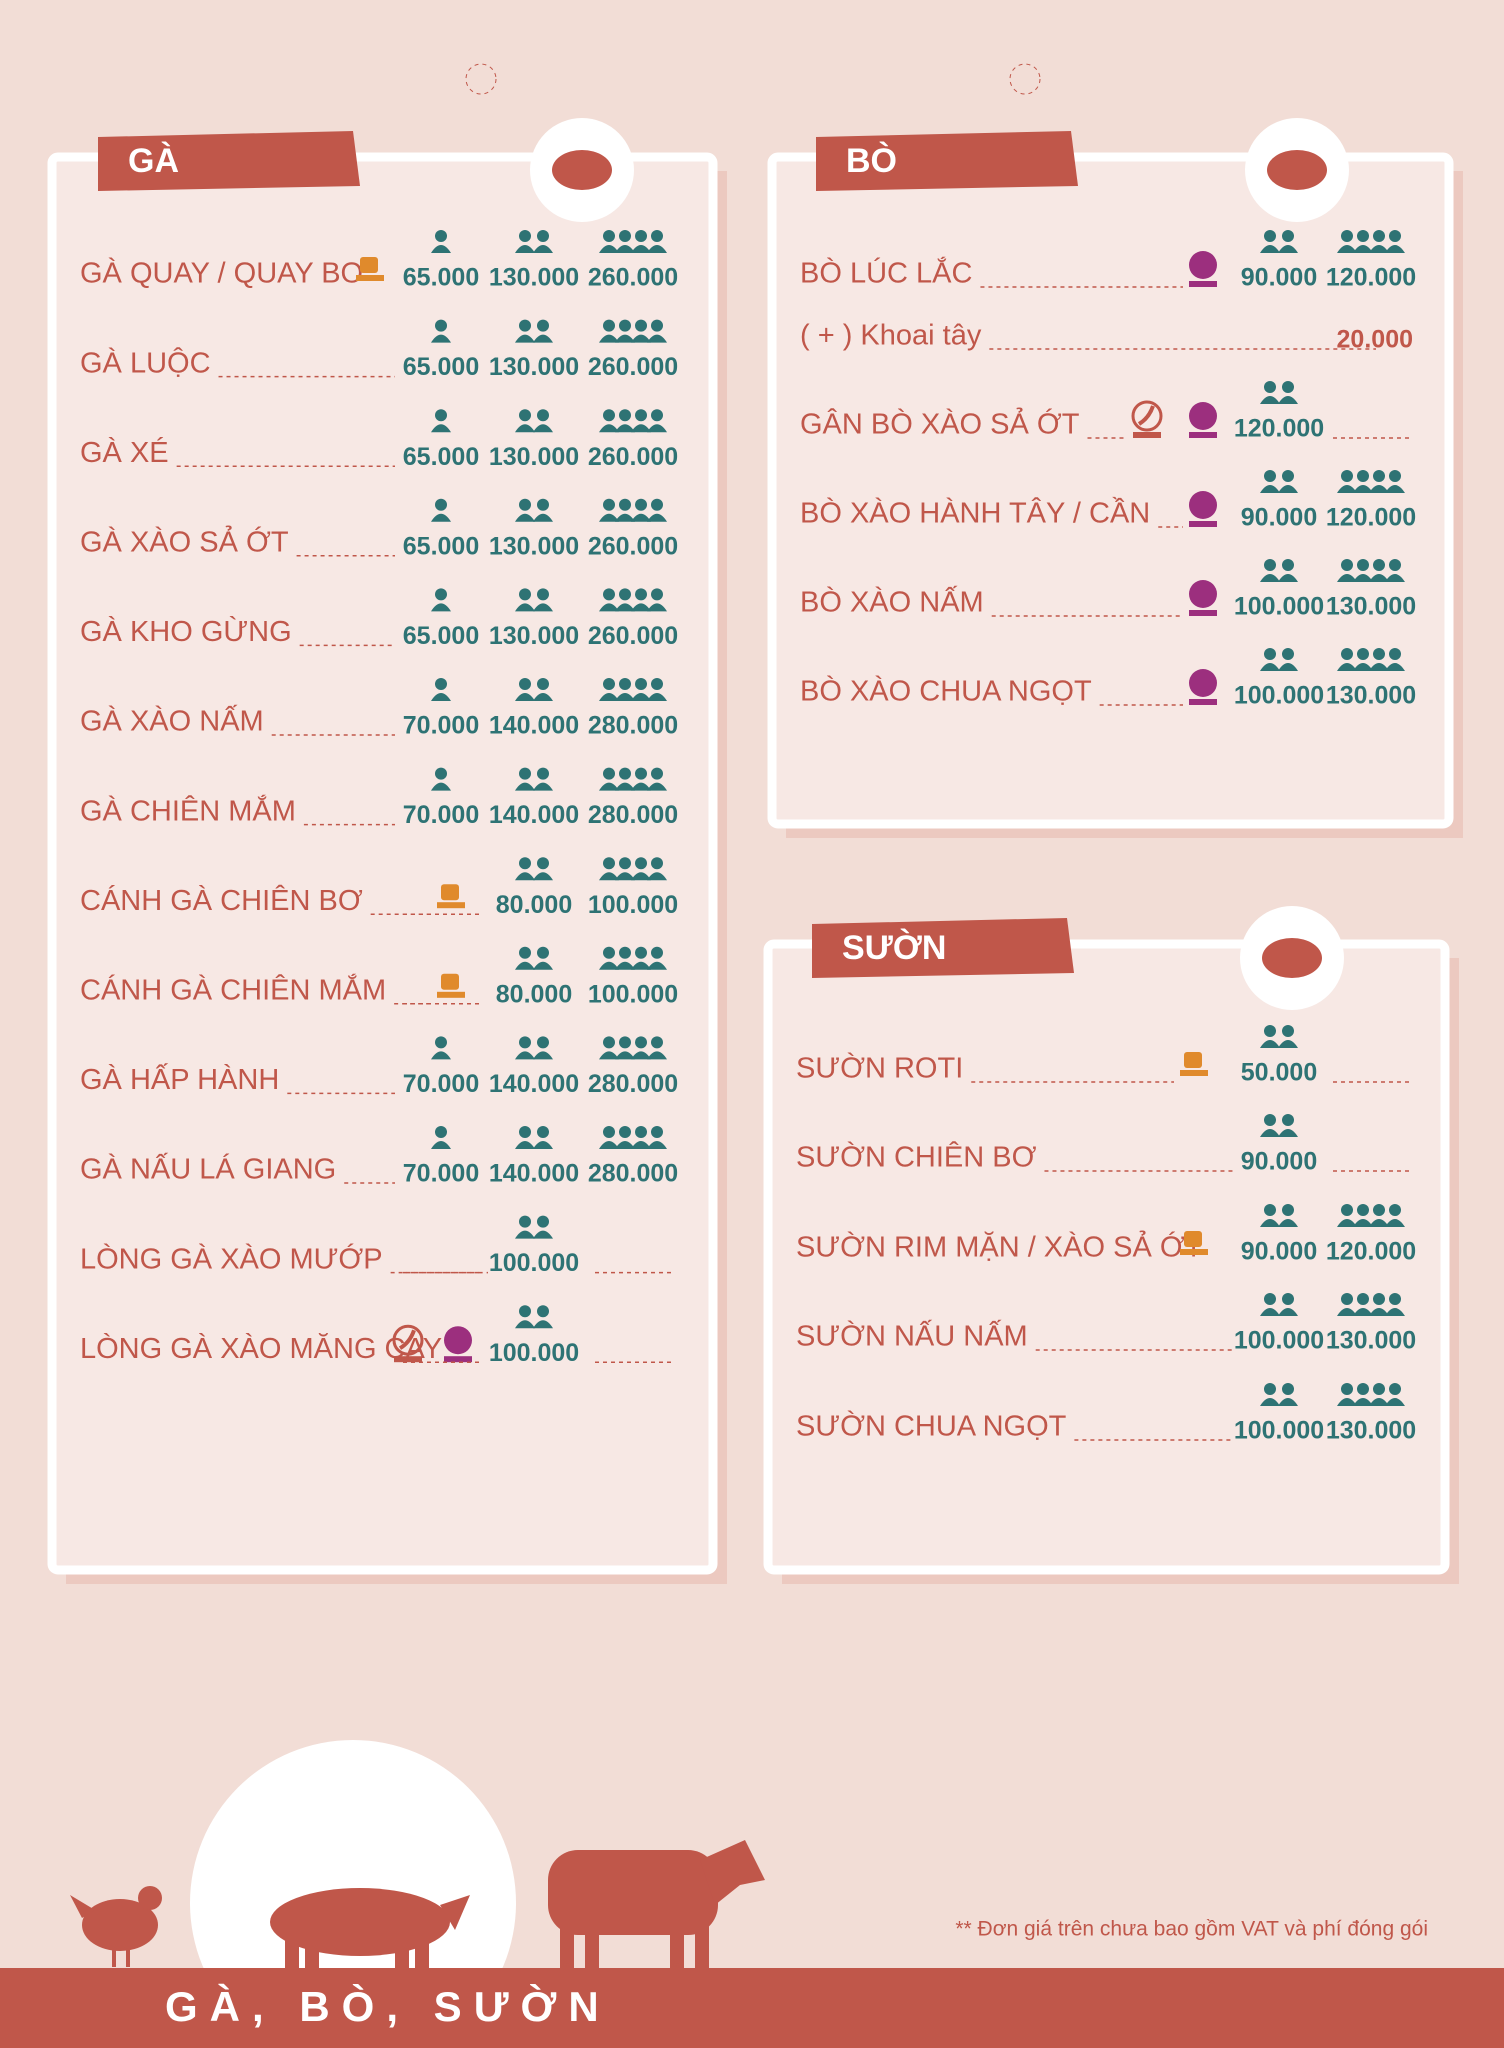  What do you see at coordinates (1203, 435) in the screenshot?
I see `new-base` at bounding box center [1203, 435].